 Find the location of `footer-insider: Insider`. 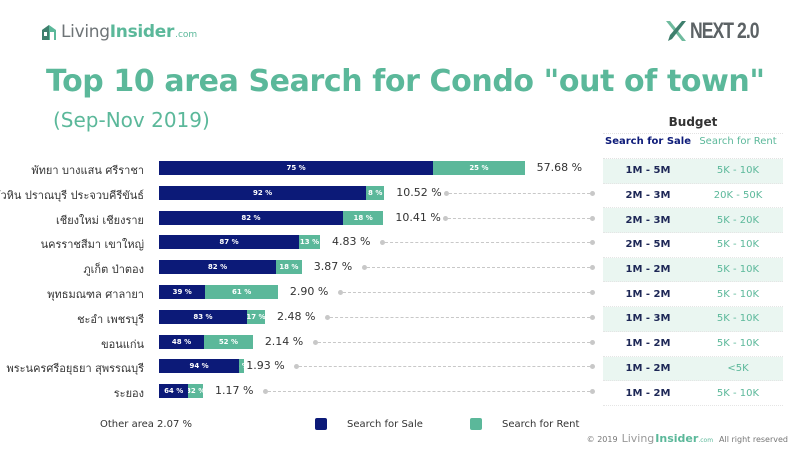

footer-insider: Insider is located at coordinates (677, 438).